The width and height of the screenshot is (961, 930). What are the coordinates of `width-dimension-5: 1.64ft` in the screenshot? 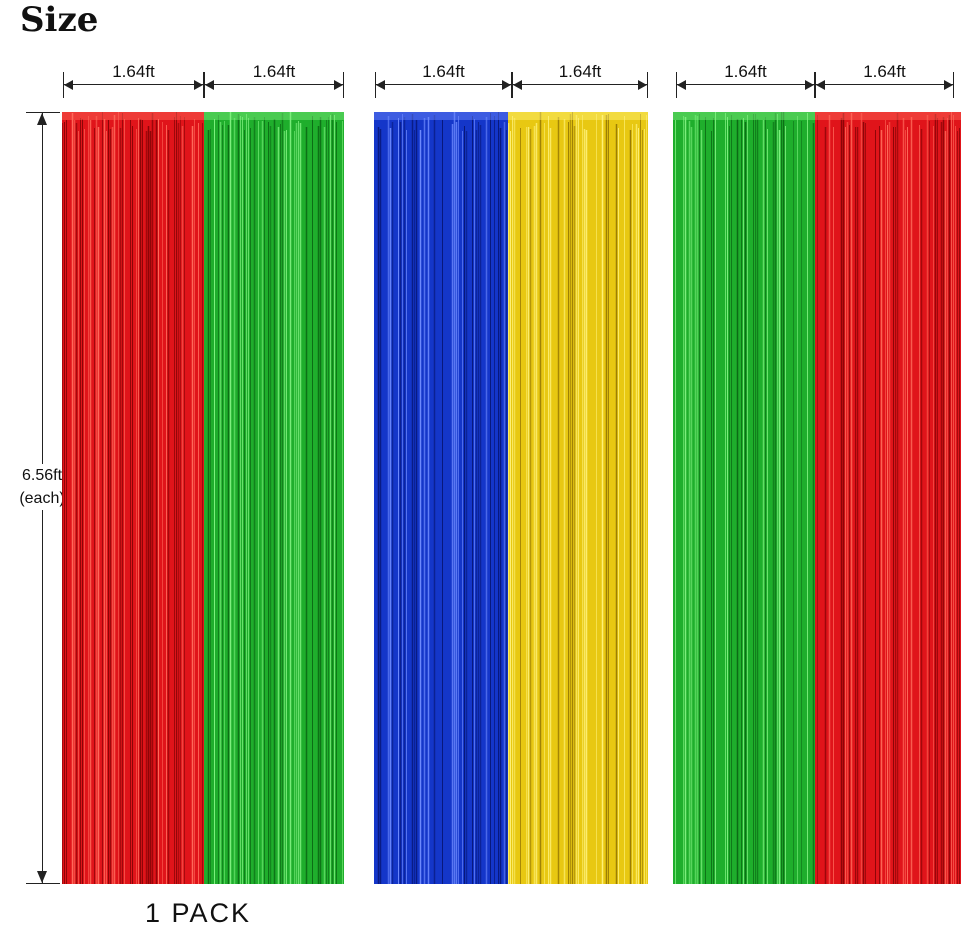 It's located at (745, 81).